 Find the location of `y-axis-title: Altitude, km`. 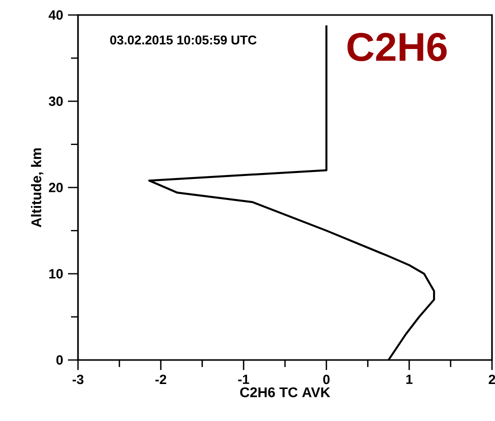

y-axis-title: Altitude, km is located at coordinates (37, 188).